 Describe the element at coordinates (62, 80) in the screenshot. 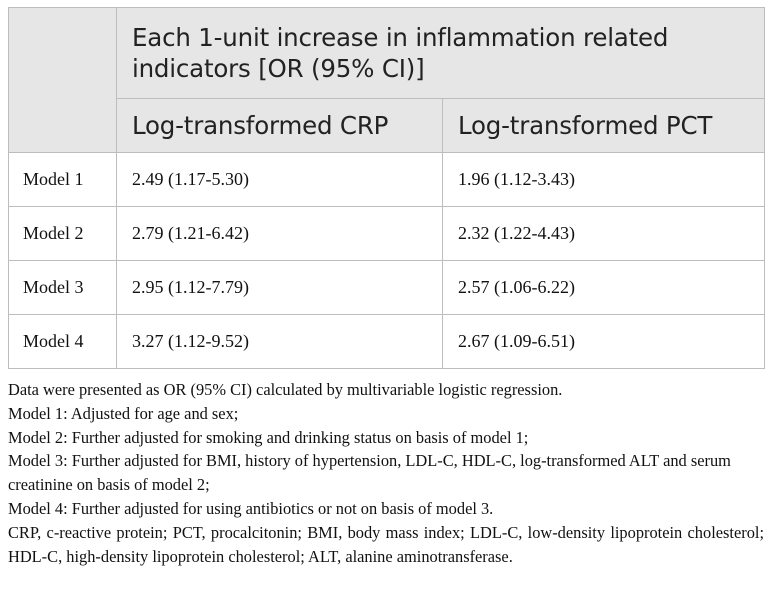

I see `header-corner-cell` at that location.